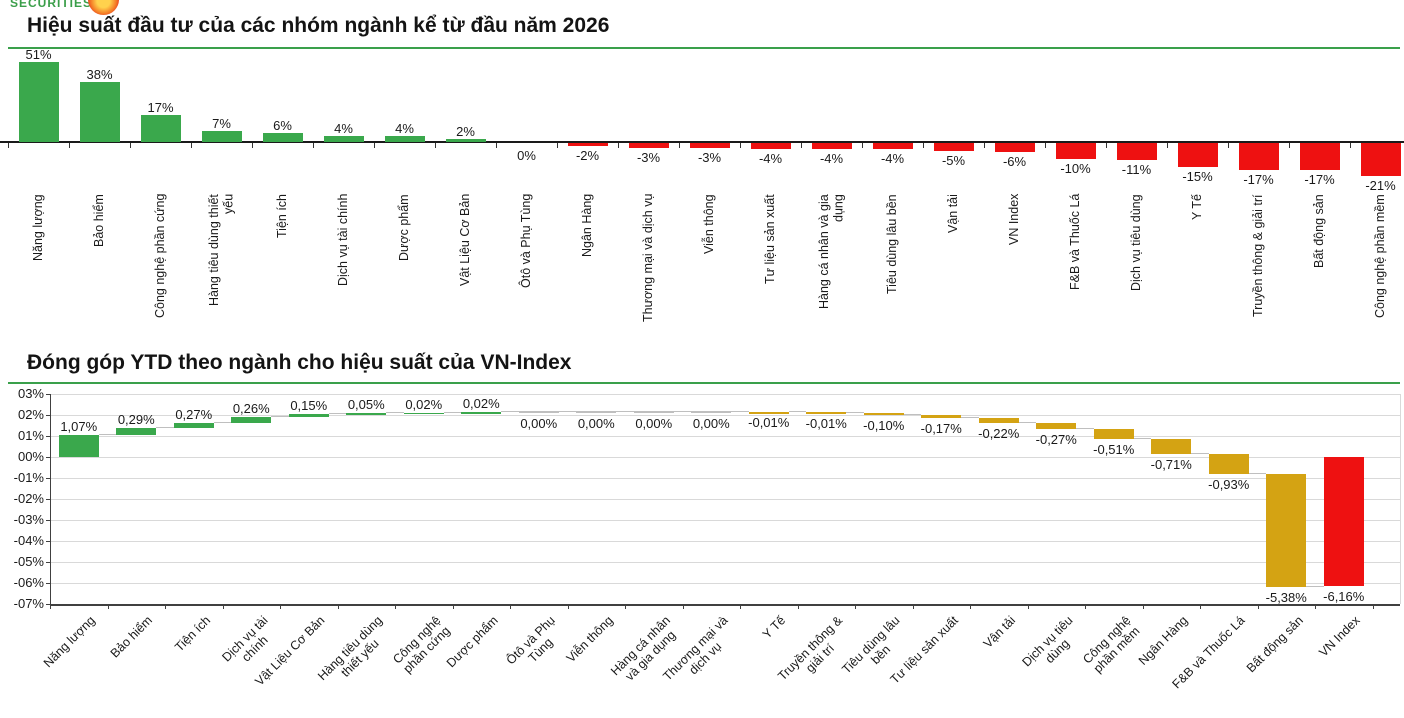  What do you see at coordinates (251, 409) in the screenshot?
I see `chart2-value-label: 0,26%` at bounding box center [251, 409].